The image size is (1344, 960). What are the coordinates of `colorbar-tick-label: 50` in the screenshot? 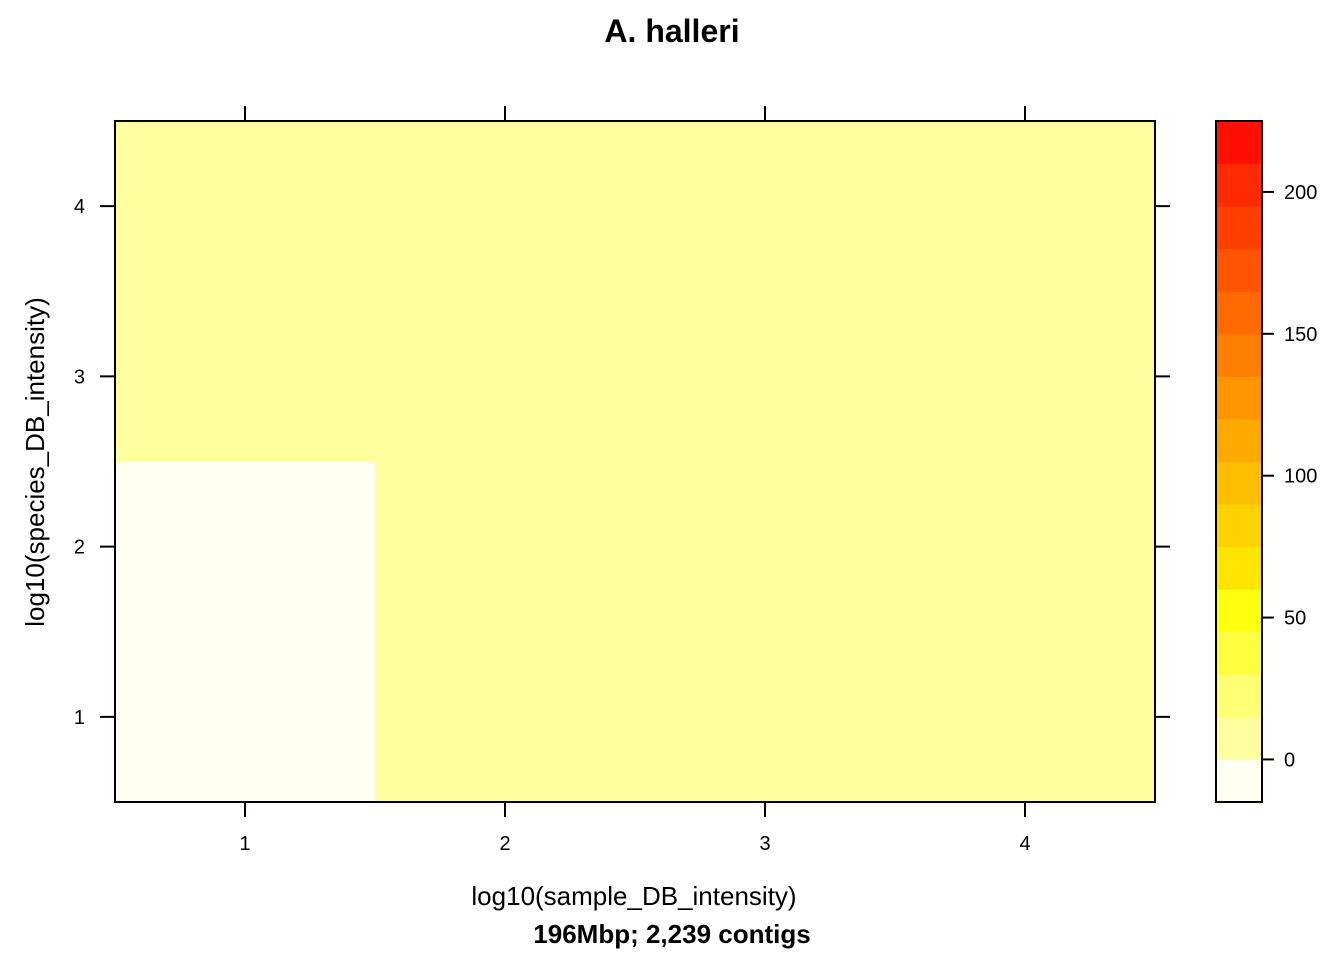 It's located at (1295, 619).